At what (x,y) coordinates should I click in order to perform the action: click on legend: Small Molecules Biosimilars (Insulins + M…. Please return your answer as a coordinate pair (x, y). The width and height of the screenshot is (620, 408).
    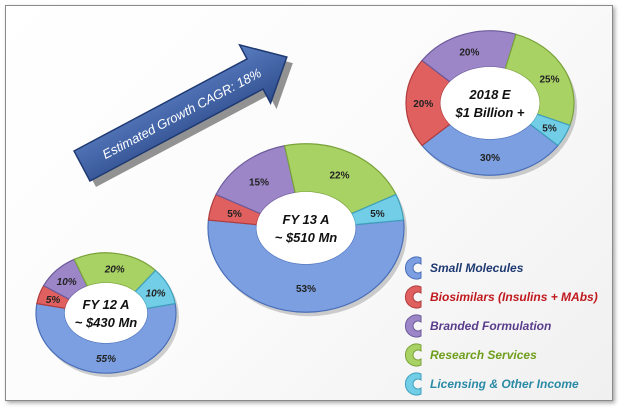
    Looking at the image, I should click on (501, 326).